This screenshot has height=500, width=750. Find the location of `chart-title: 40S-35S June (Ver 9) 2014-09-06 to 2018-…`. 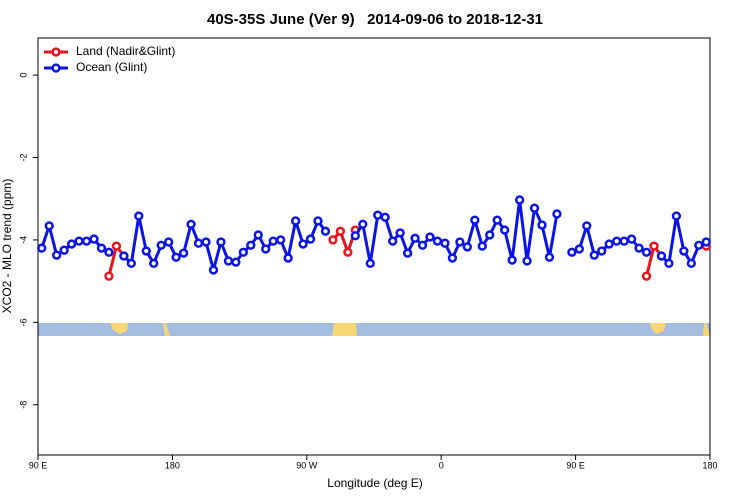

chart-title: 40S-35S June (Ver 9) 2014-09-06 to 2018-… is located at coordinates (375, 19).